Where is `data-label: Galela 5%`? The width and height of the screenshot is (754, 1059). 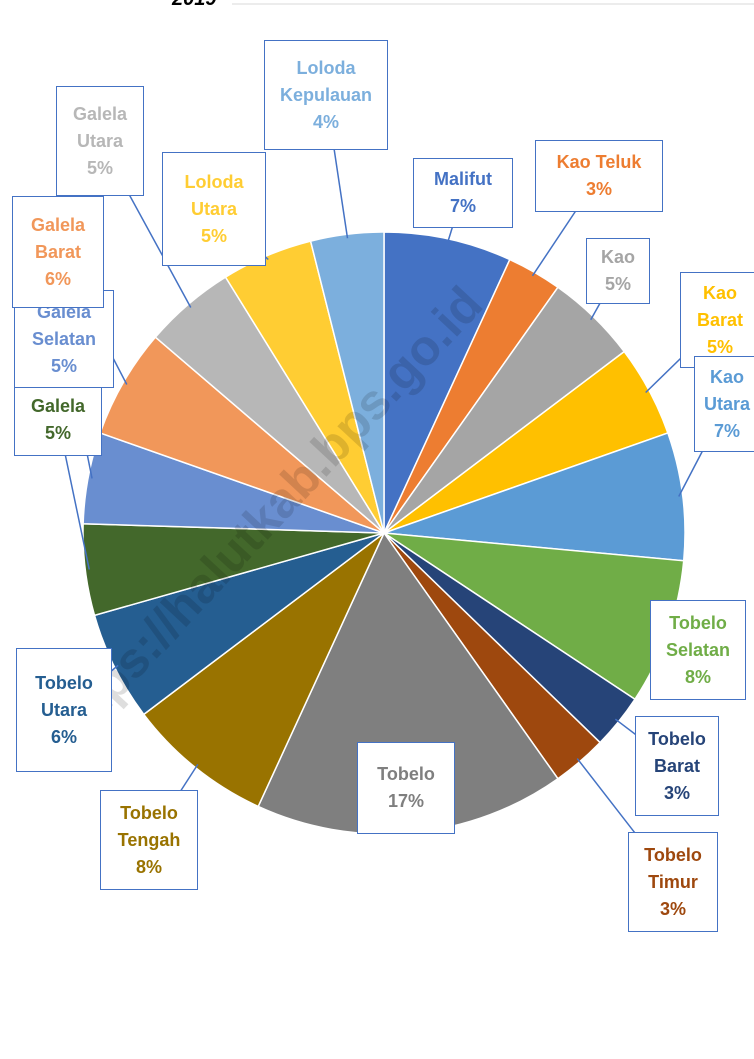
data-label: Galela 5% is located at coordinates (58, 420).